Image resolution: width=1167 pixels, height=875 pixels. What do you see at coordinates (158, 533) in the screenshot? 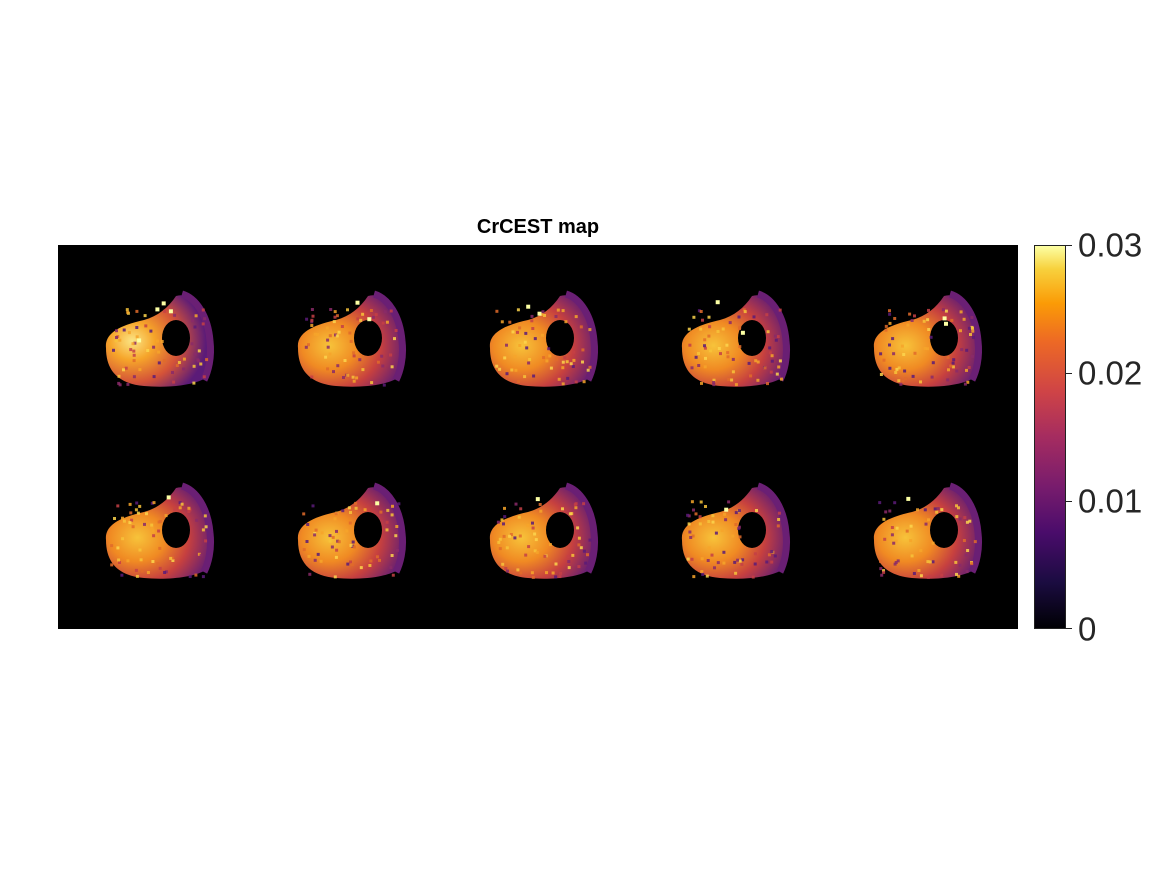
I see `tissue-region` at bounding box center [158, 533].